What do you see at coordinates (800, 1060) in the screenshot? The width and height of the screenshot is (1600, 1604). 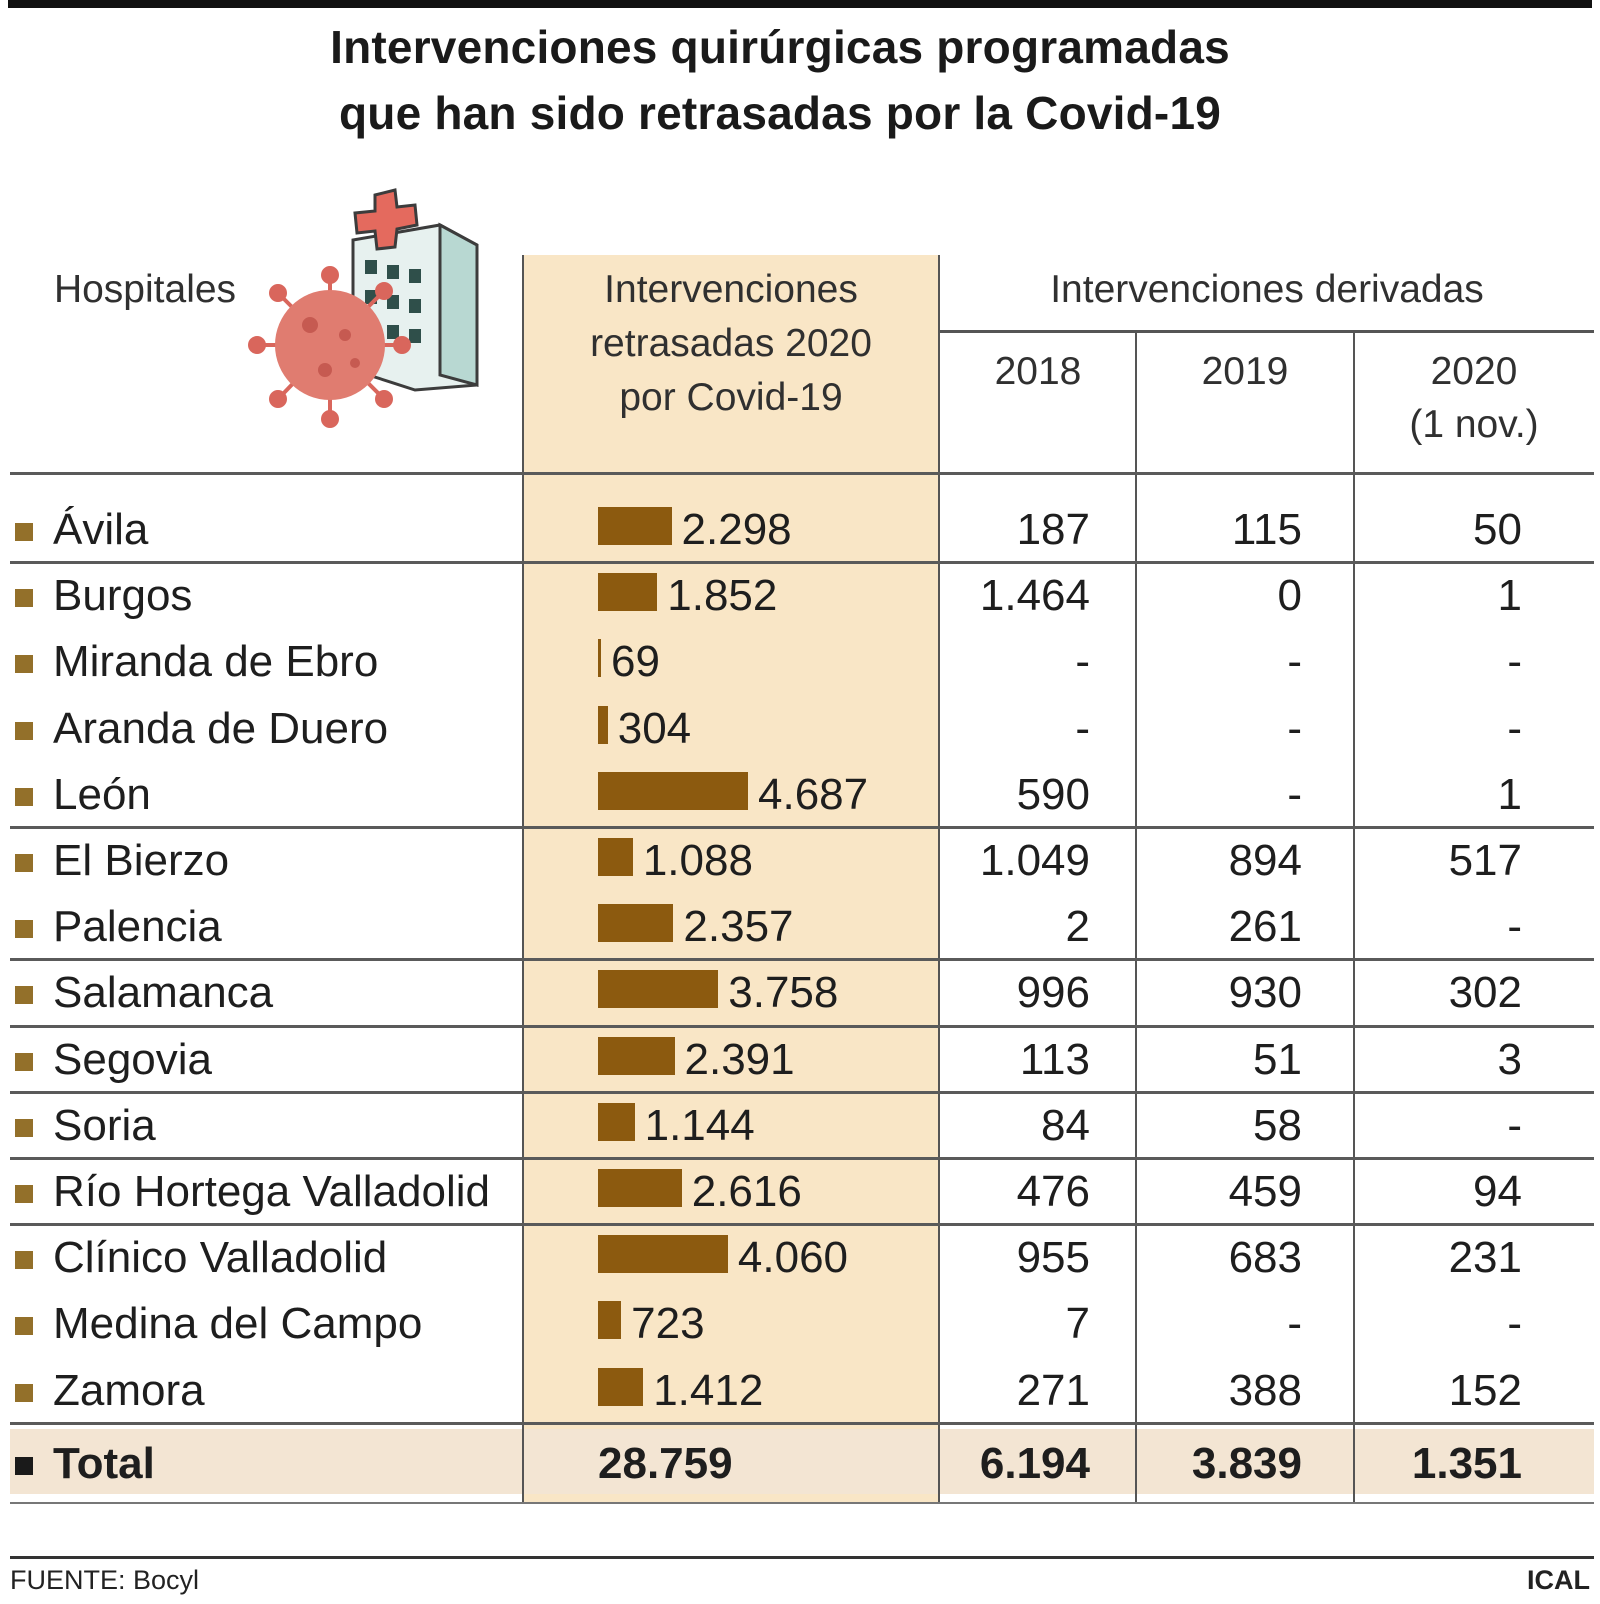 I see `table-row: Segovia 2.391 113 51 3` at bounding box center [800, 1060].